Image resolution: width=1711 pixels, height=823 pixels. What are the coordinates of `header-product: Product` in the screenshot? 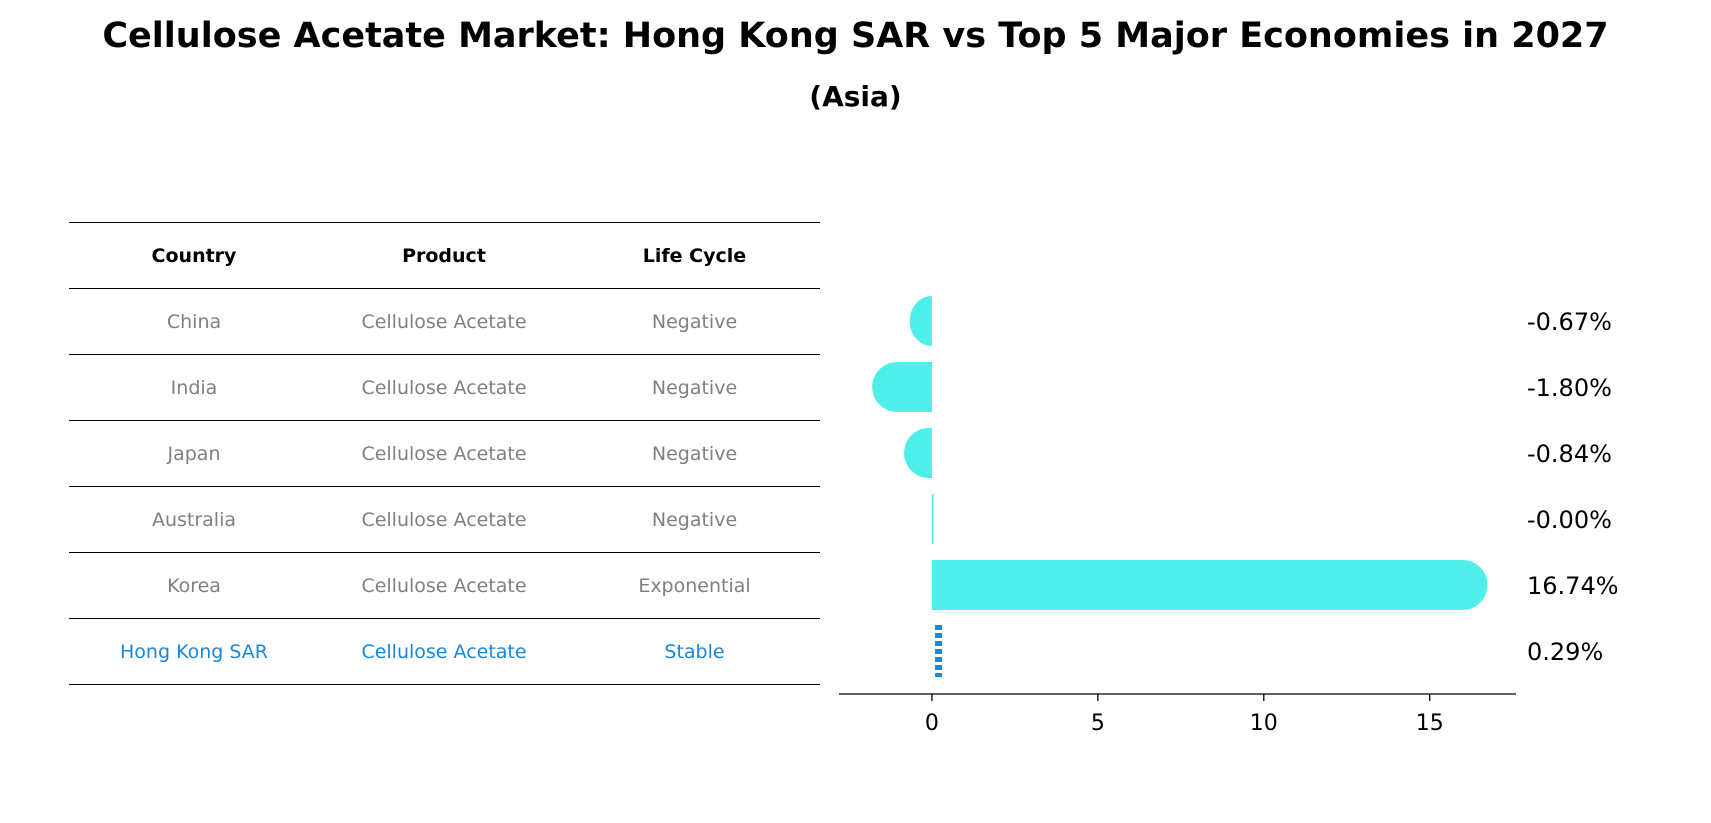 It's located at (444, 256).